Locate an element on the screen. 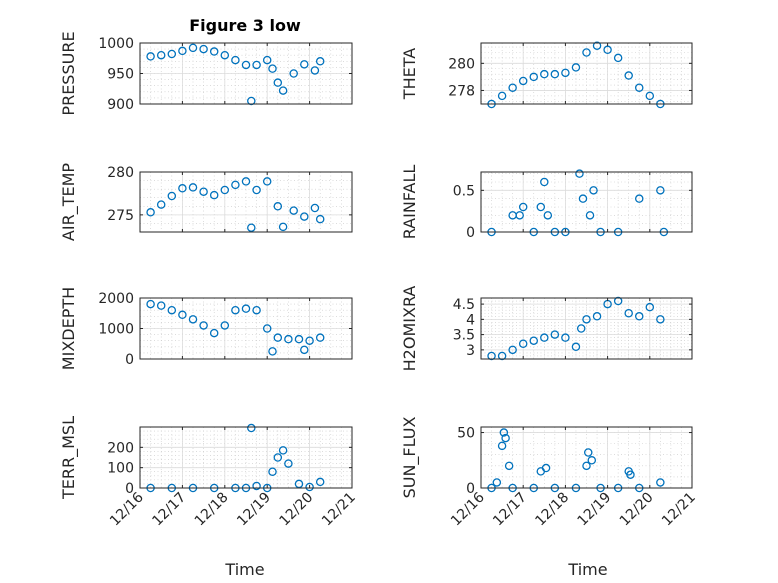  y-axis-label: H2OMIXRA is located at coordinates (409, 329).